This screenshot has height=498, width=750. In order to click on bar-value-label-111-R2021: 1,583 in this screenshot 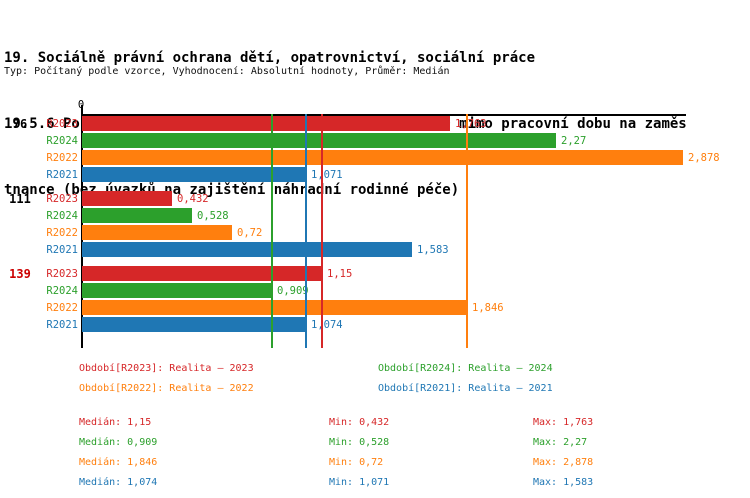, I will do `click(433, 250)`.